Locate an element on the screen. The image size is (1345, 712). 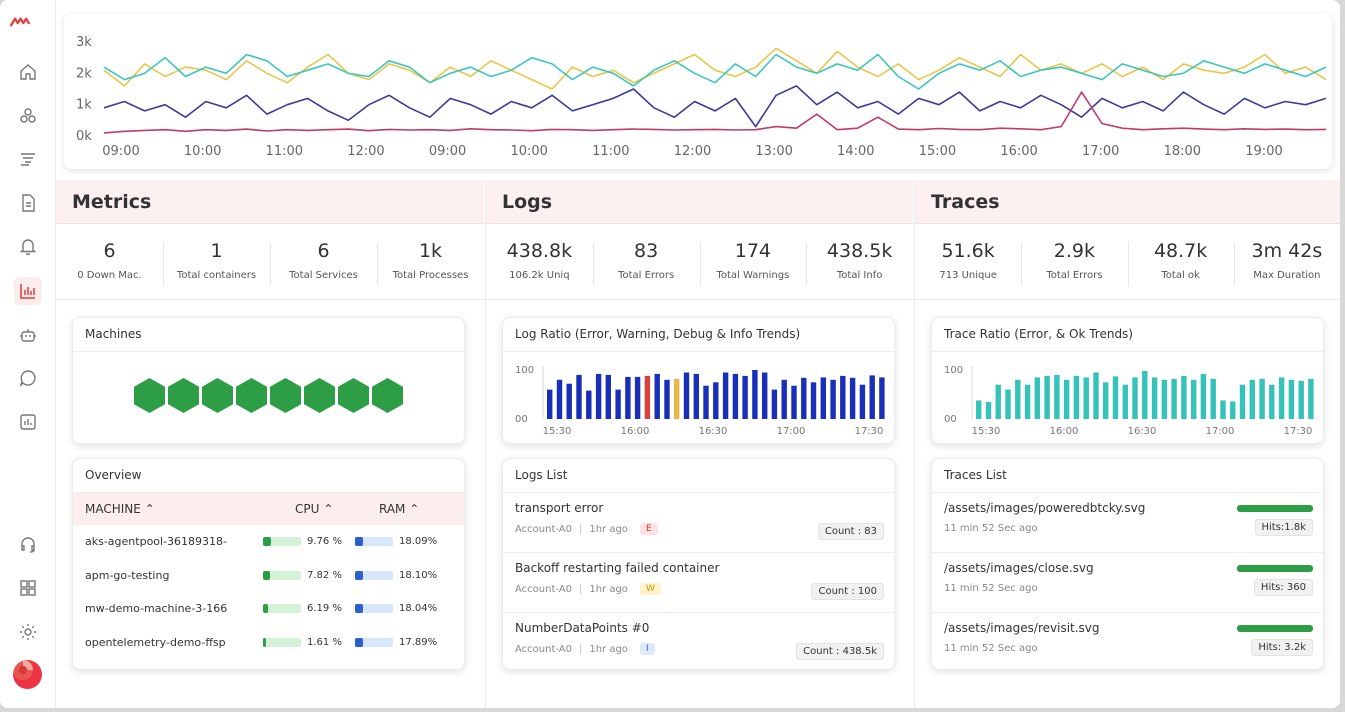
document-icon is located at coordinates (28, 203).